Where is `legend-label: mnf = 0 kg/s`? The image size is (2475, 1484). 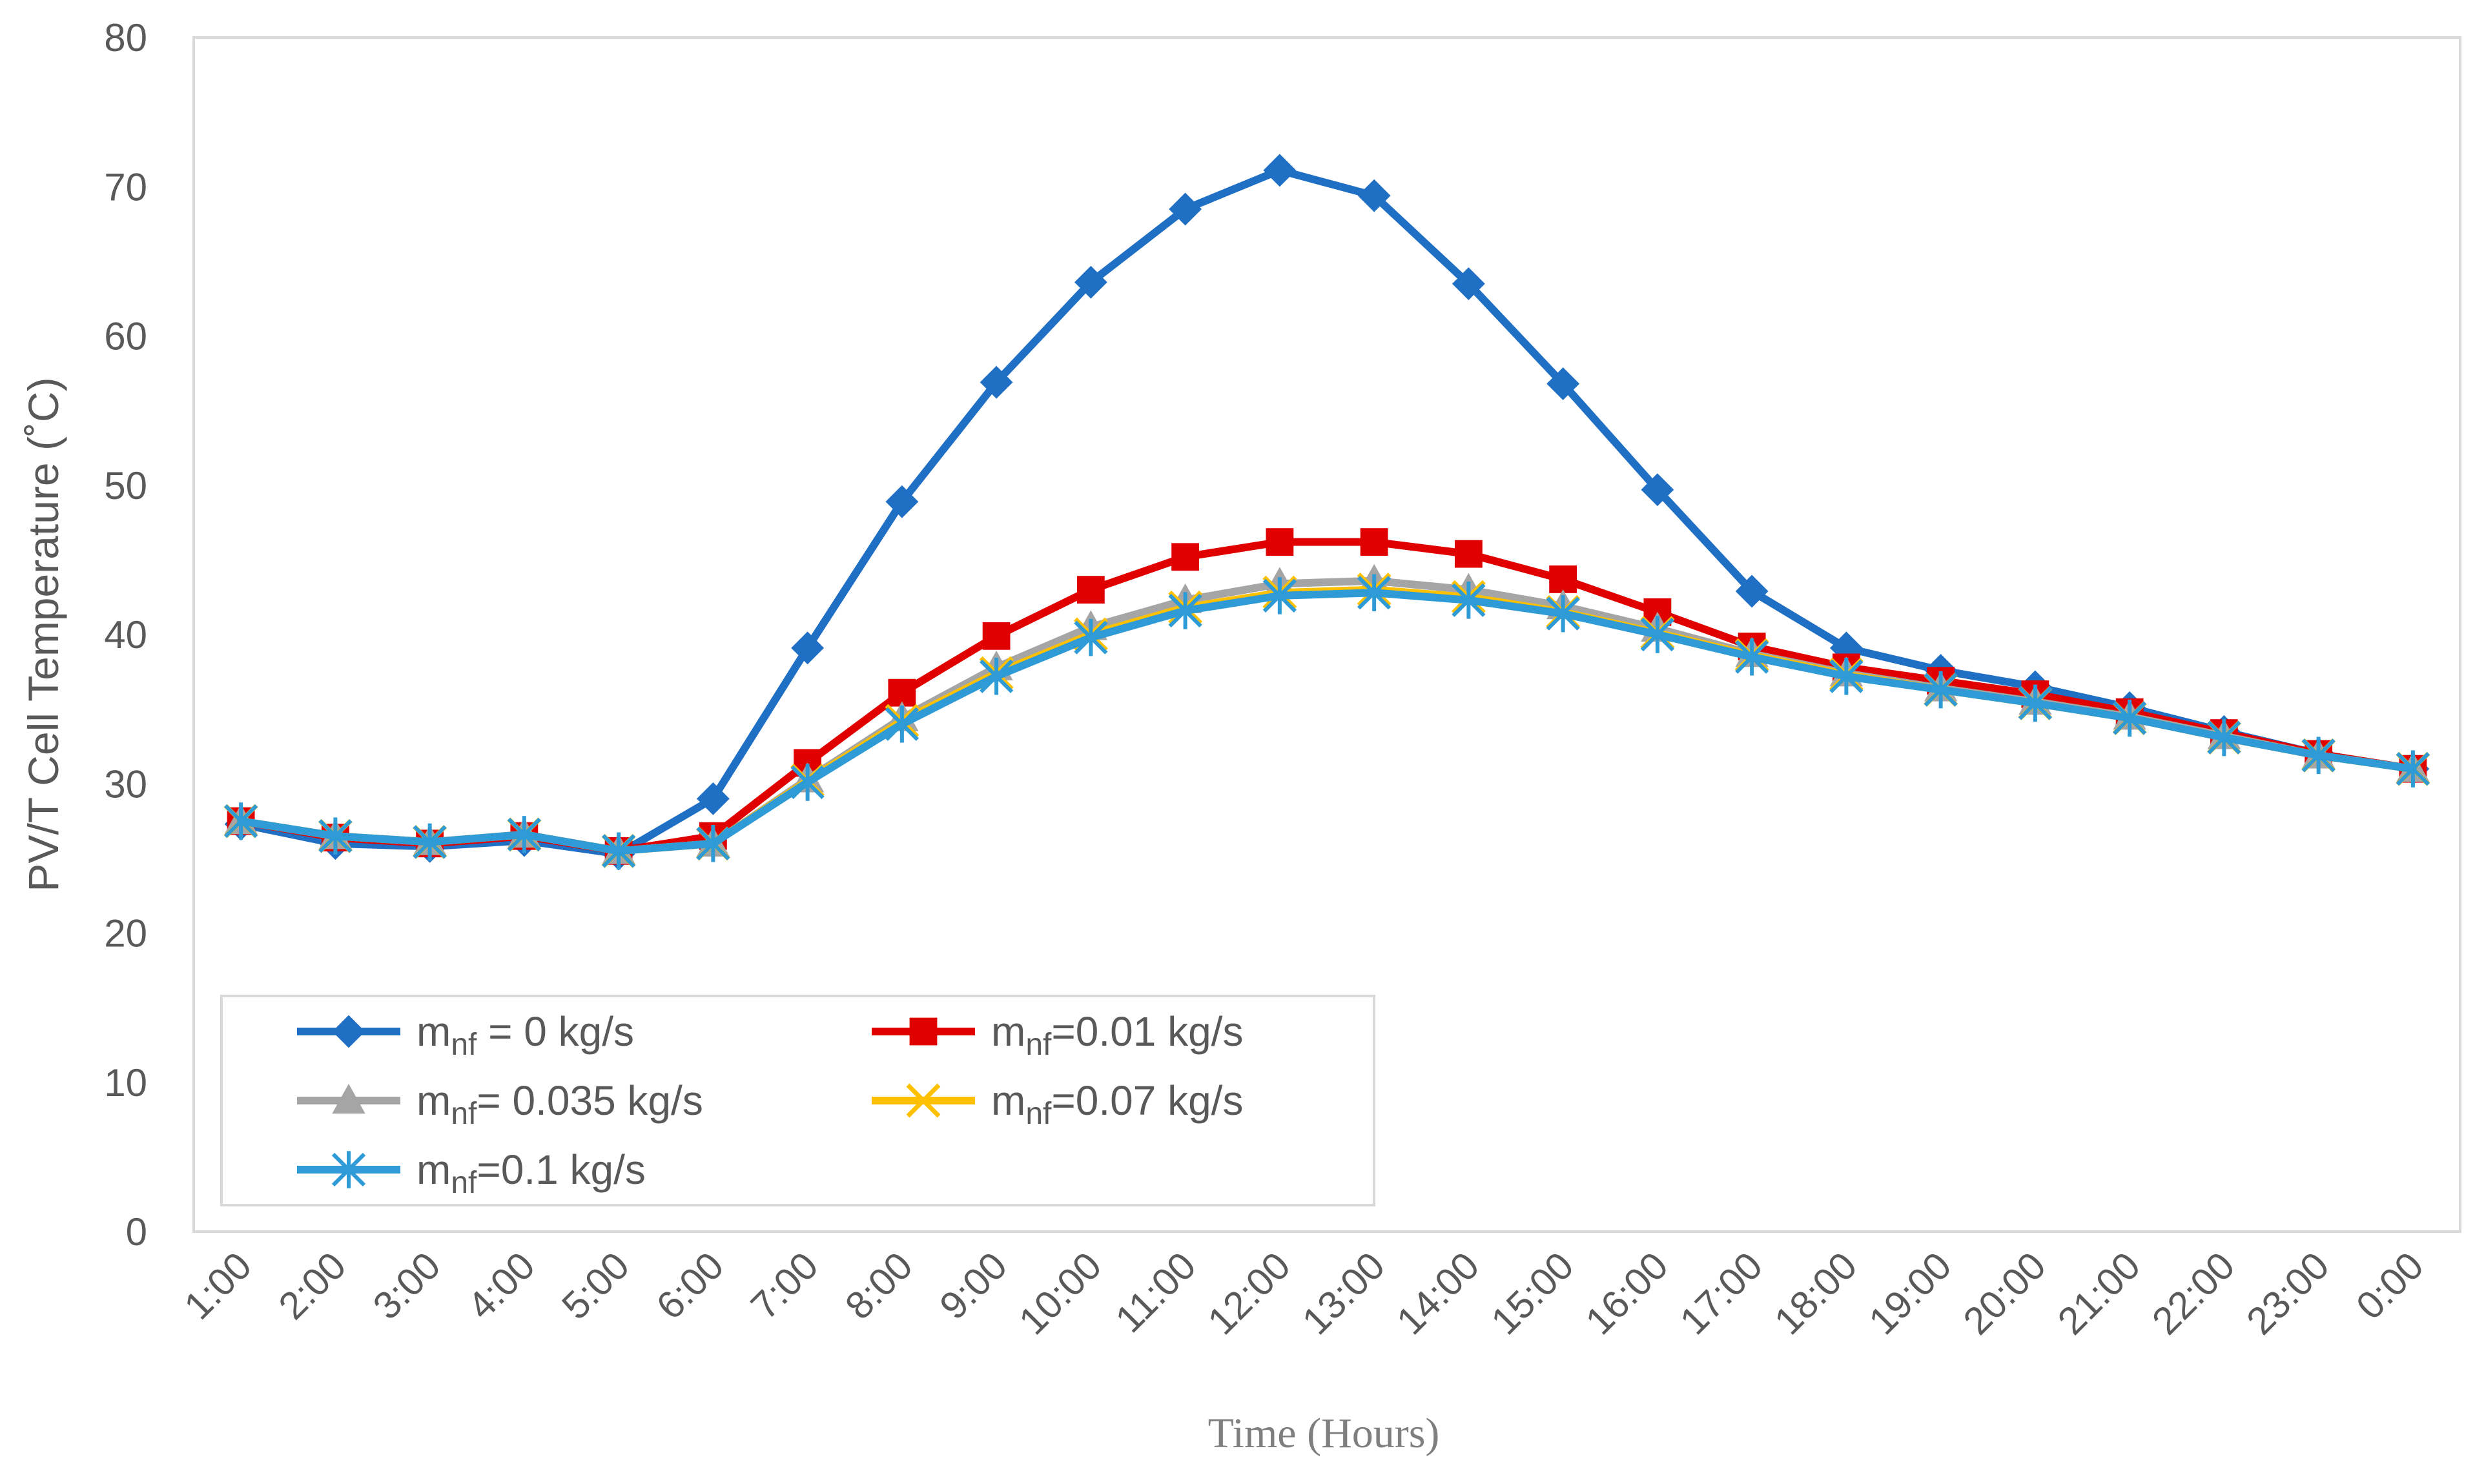 legend-label: mnf = 0 kg/s is located at coordinates (525, 1035).